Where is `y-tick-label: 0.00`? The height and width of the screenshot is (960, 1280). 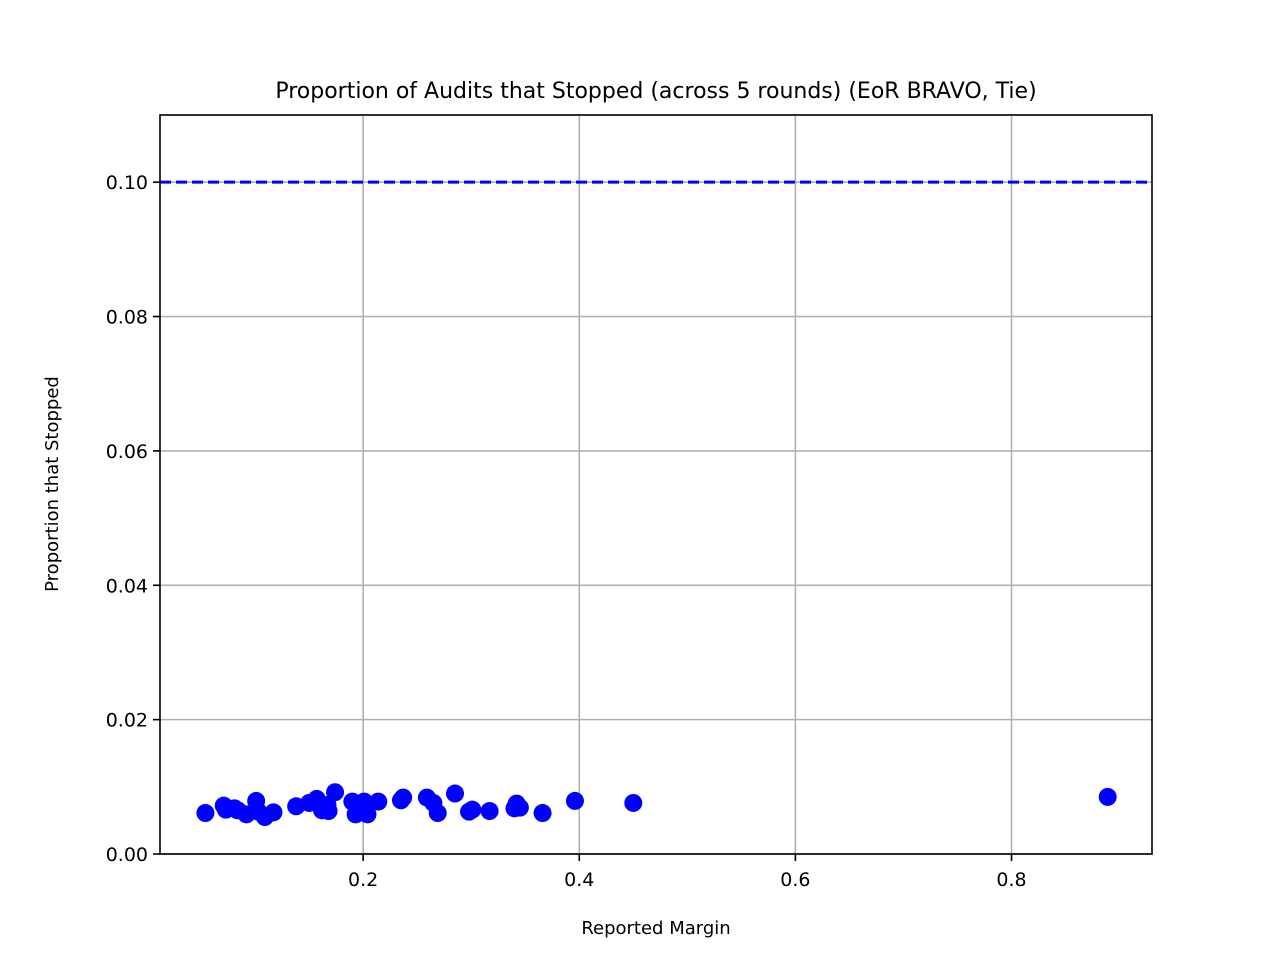
y-tick-label: 0.00 is located at coordinates (127, 855).